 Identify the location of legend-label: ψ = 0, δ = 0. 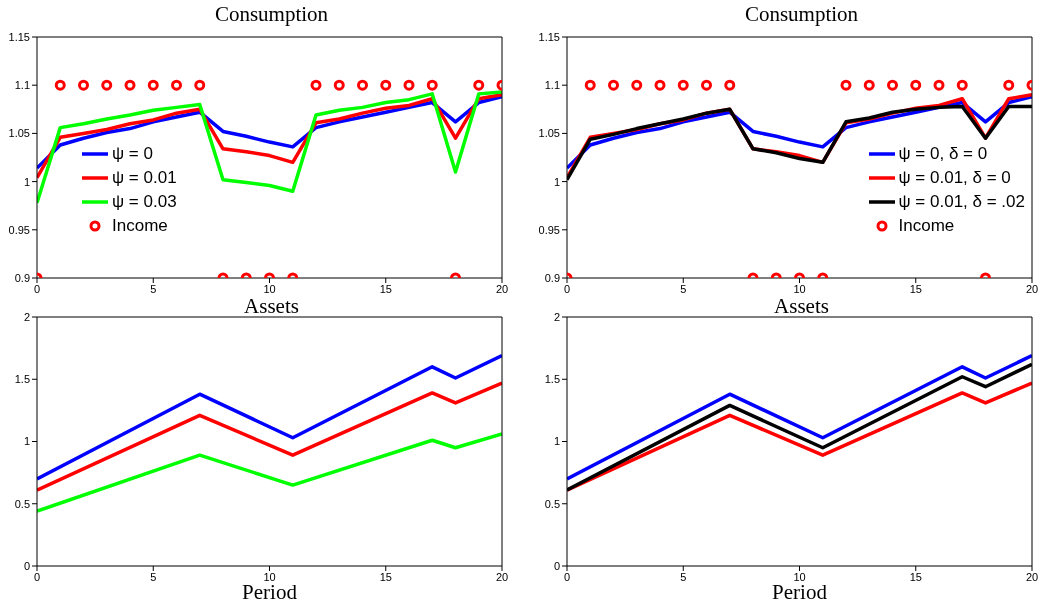
(943, 154).